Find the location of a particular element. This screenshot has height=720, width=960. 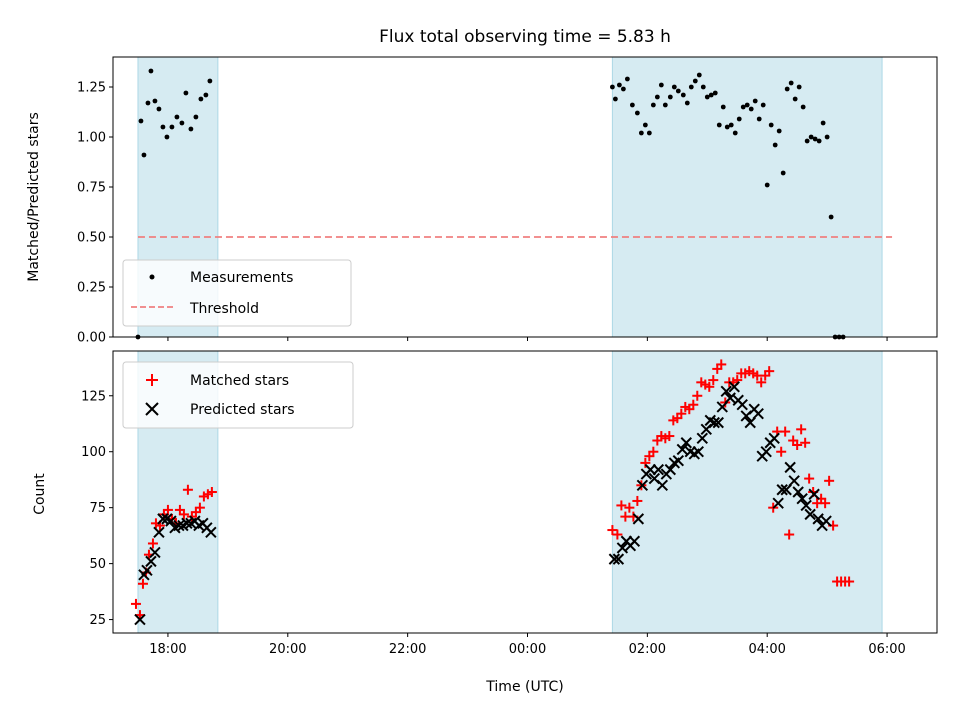

legend-threshold-label: Threshold is located at coordinates (224, 309).